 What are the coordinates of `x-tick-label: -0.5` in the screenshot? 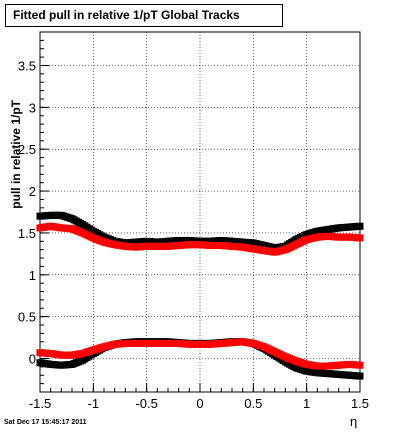 It's located at (146, 403).